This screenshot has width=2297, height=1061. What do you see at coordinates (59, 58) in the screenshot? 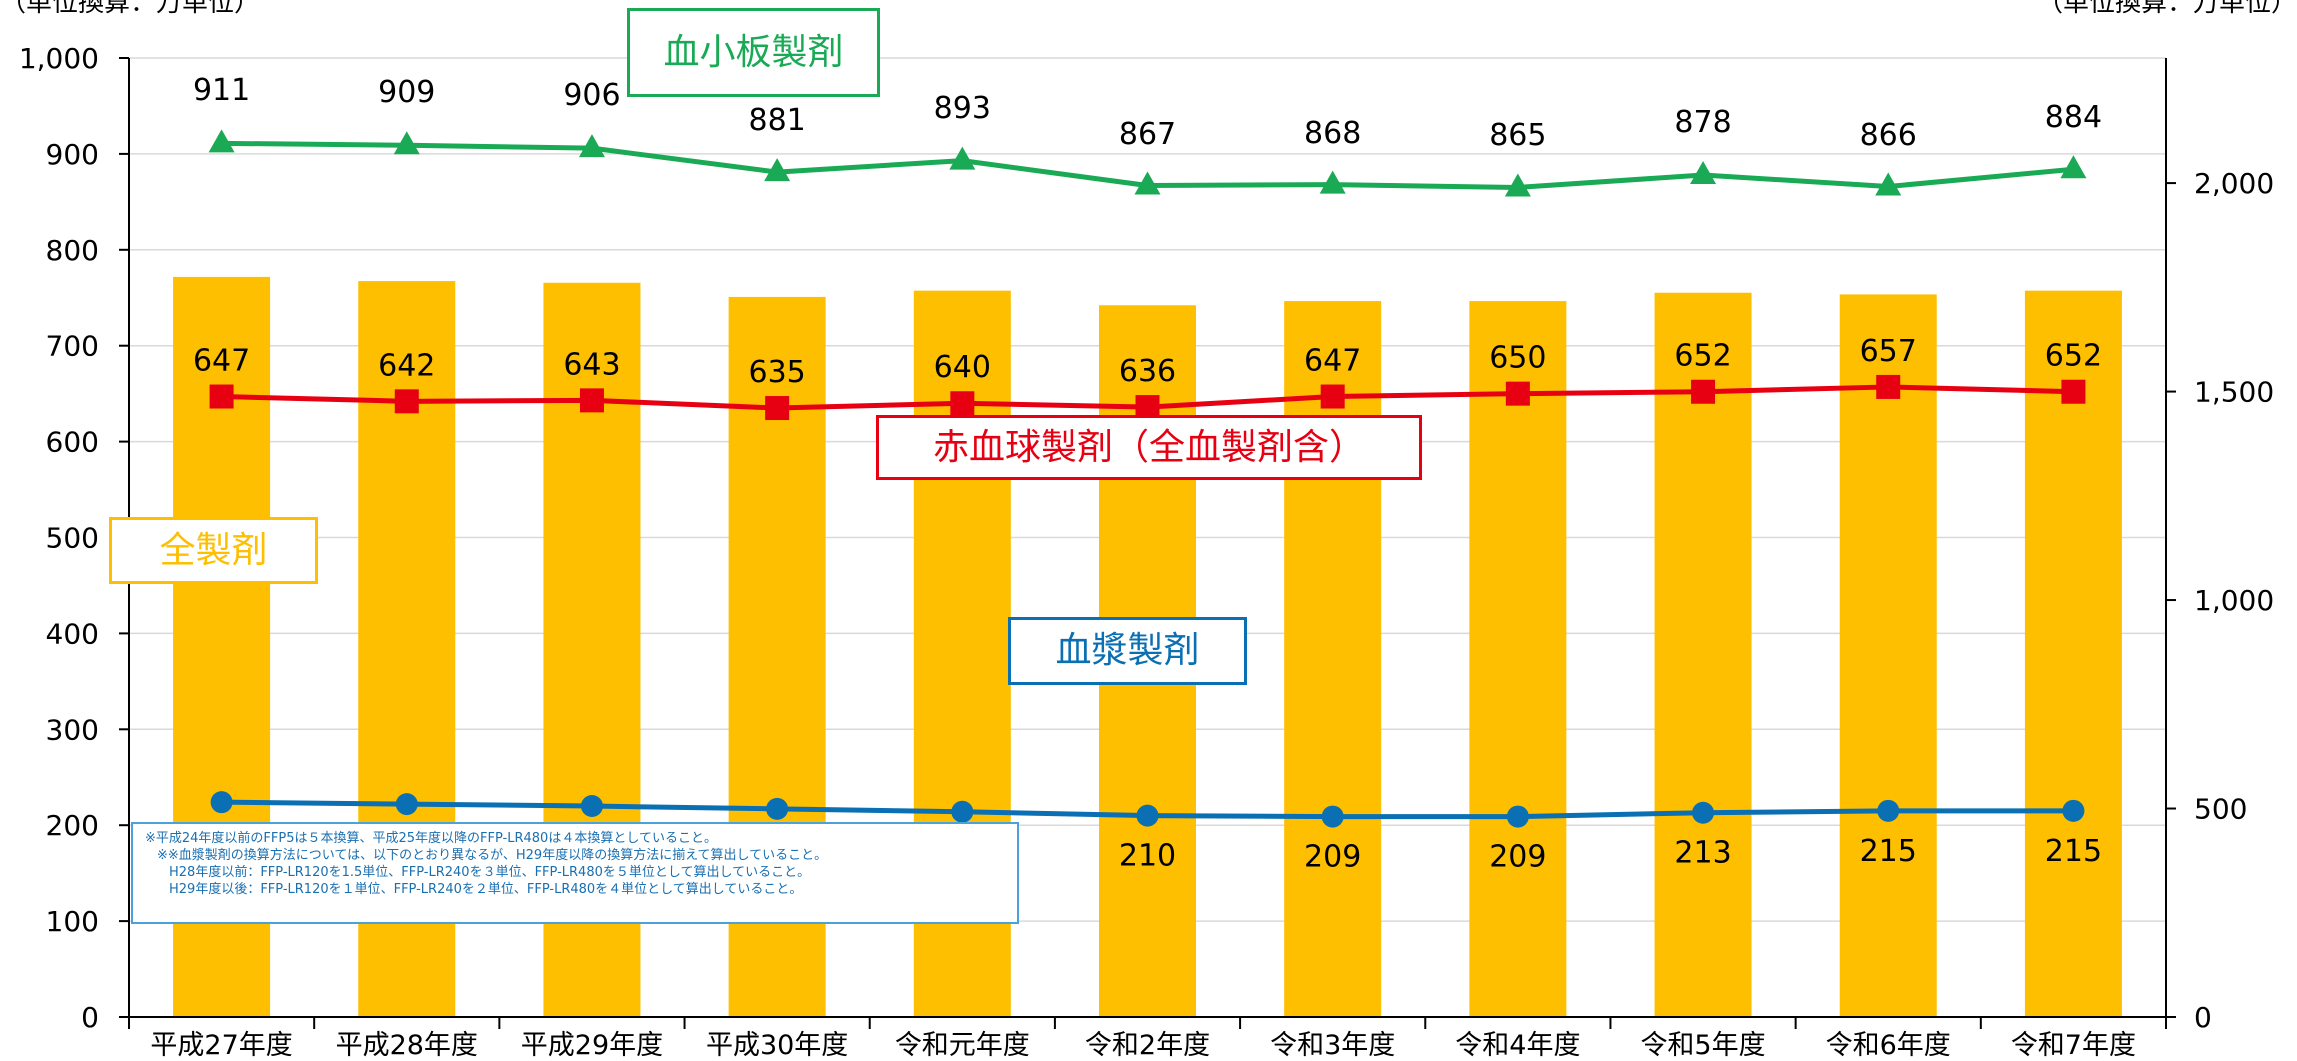
I see `left-axis-tick-label: 1,000` at bounding box center [59, 58].